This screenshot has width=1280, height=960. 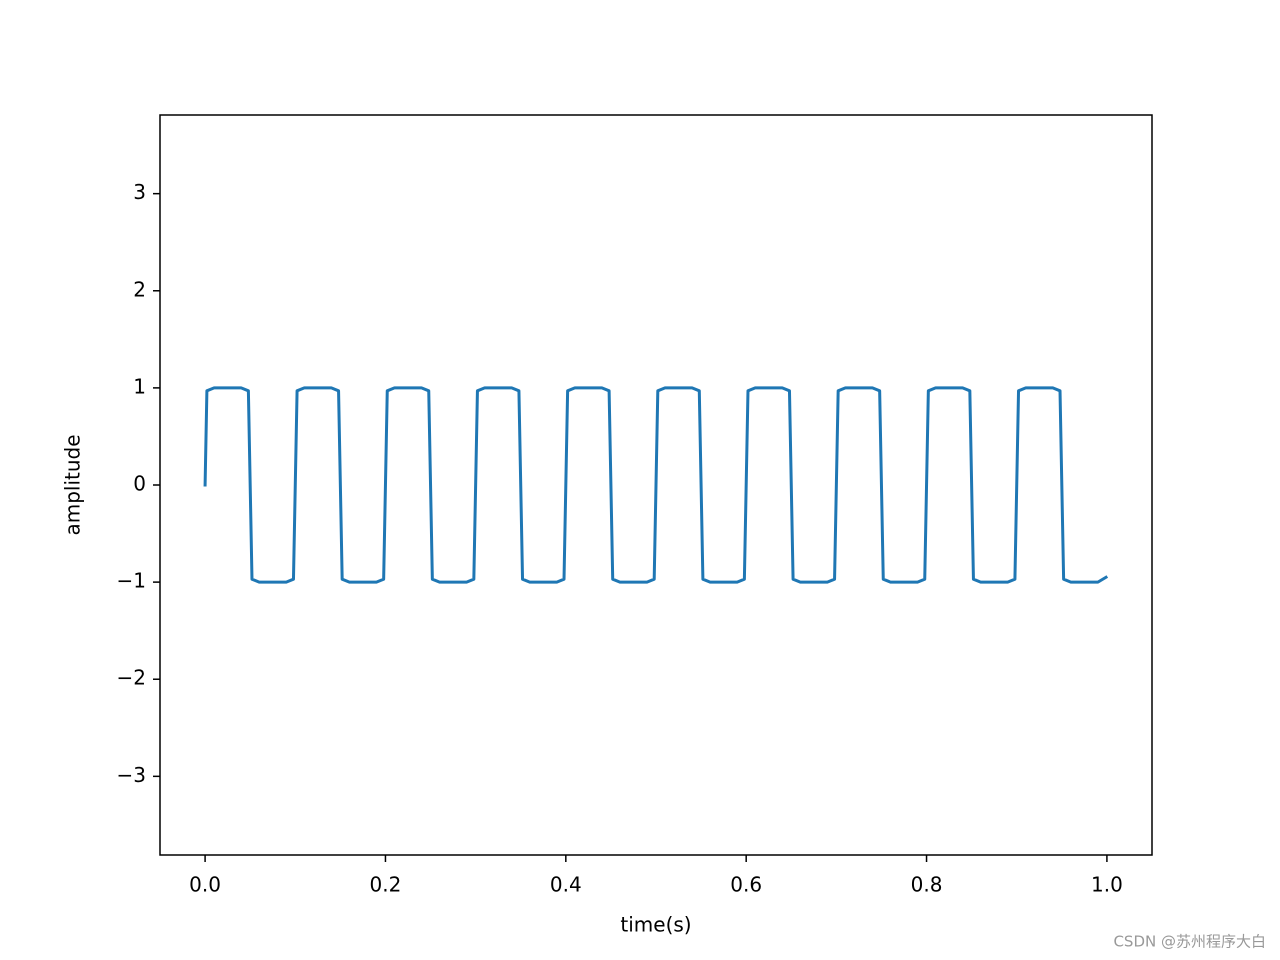 I want to click on x-tick-label: 0.6, so click(x=746, y=885).